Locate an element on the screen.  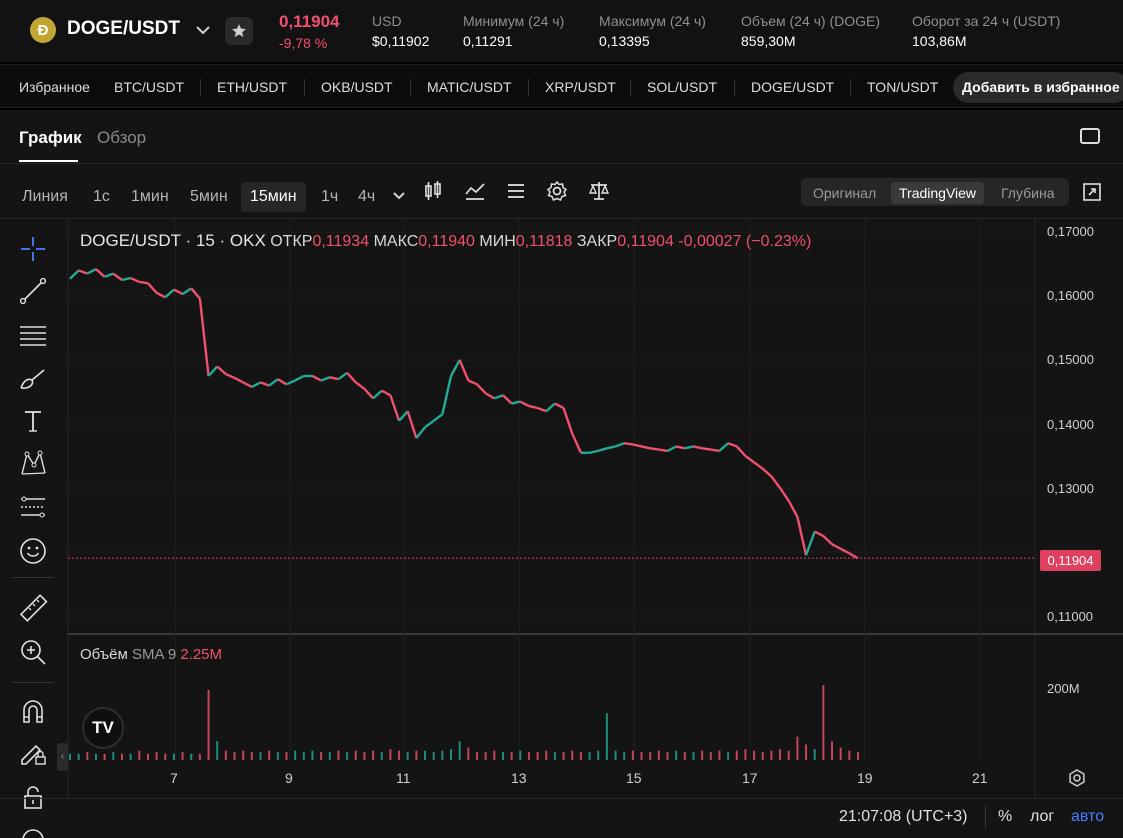
pencil-lock-icon is located at coordinates (33, 753).